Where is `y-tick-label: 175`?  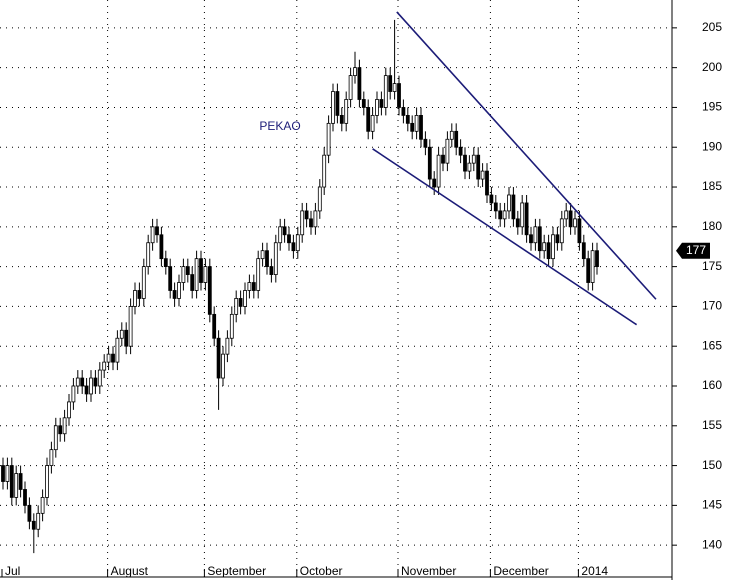
y-tick-label: 175 is located at coordinates (712, 266).